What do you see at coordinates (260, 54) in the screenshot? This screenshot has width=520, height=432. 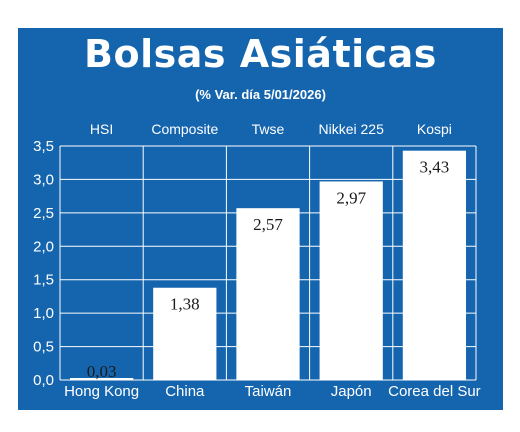 I see `chart-title: Bolsas Asiáticas` at bounding box center [260, 54].